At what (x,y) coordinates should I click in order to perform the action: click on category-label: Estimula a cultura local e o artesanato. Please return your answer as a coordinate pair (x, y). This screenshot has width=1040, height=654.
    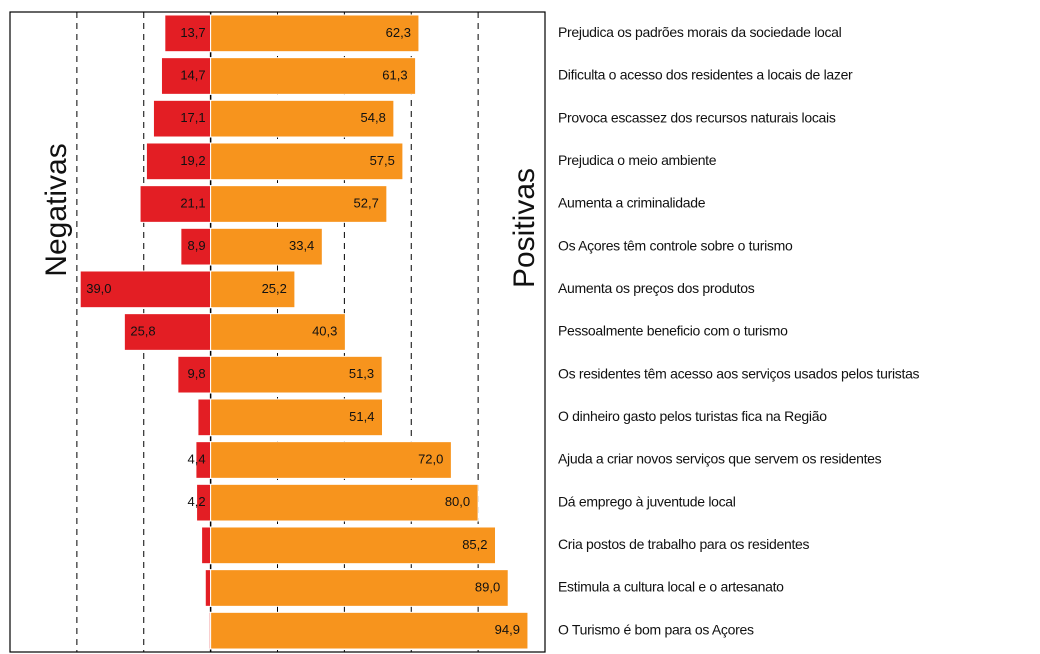
    Looking at the image, I should click on (671, 587).